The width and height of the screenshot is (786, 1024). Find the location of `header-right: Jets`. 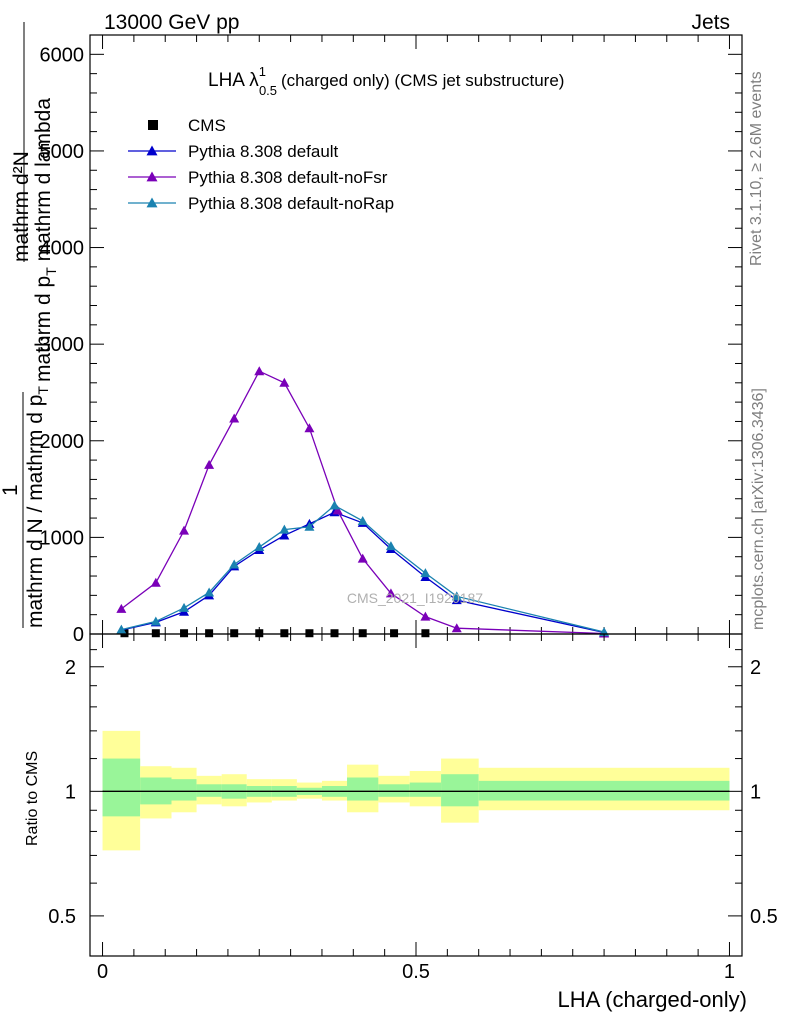

header-right: Jets is located at coordinates (710, 22).